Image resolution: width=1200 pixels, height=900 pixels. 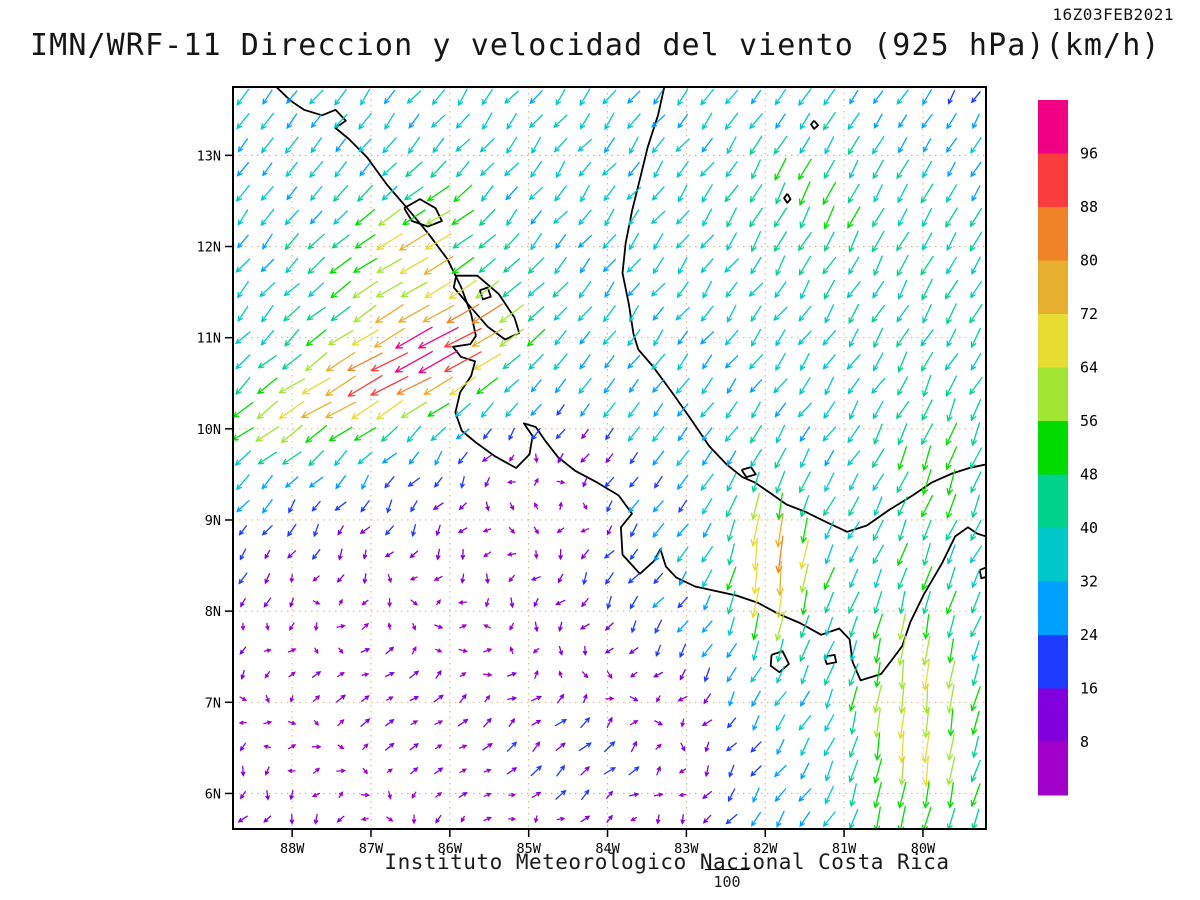 What do you see at coordinates (727, 869) in the screenshot?
I see `reference-vector-line` at bounding box center [727, 869].